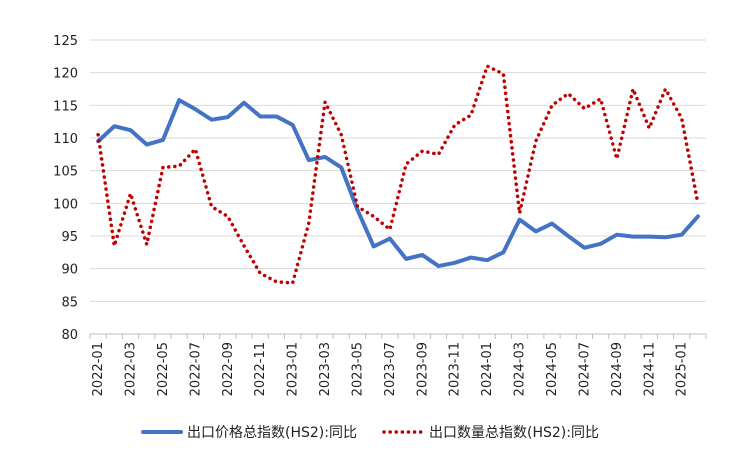 This screenshot has width=748, height=466. Describe the element at coordinates (65, 139) in the screenshot. I see `y-tick-label: 110` at that location.